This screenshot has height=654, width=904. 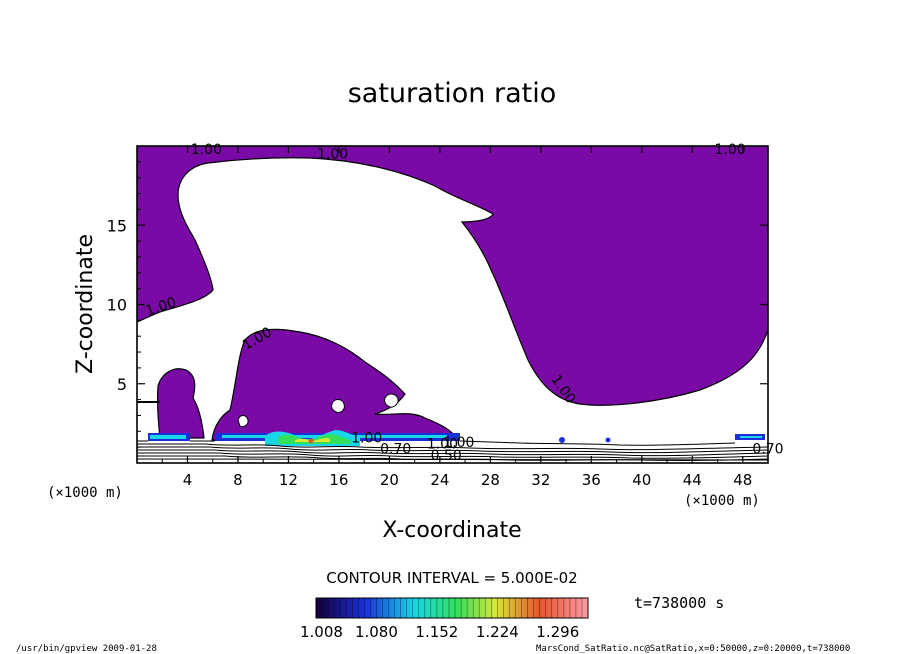 I want to click on x-tick-label: 24, so click(x=439, y=480).